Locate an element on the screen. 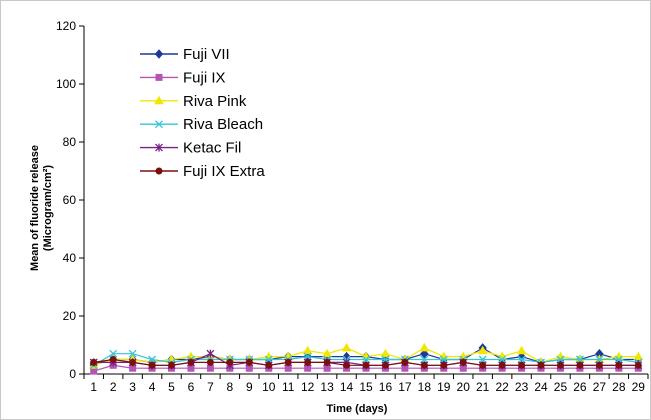  legend-label: Ketac Fil is located at coordinates (212, 148).